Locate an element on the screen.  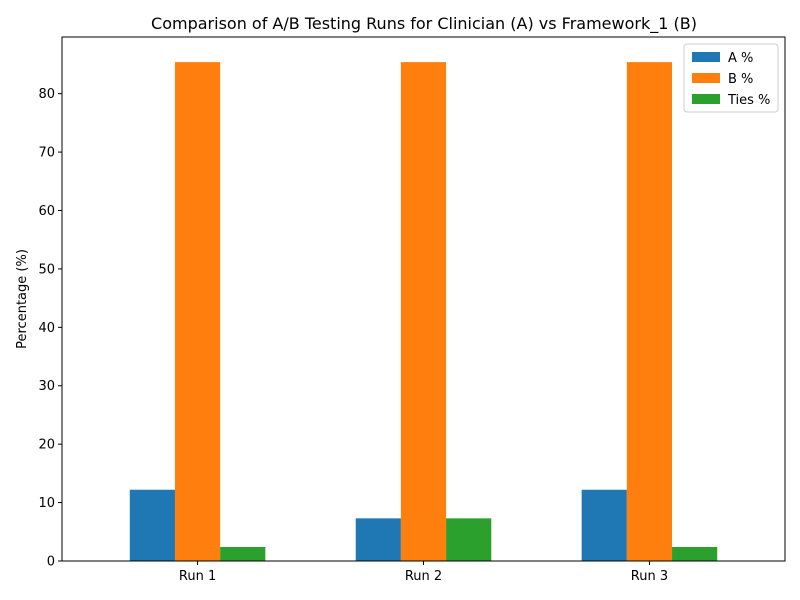
x-tick-label: Run 3 is located at coordinates (649, 576).